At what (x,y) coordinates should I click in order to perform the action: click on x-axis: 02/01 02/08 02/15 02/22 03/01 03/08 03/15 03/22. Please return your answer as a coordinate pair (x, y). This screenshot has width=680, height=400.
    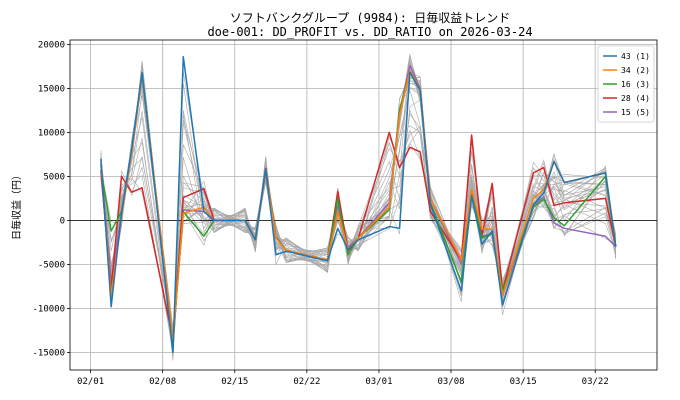
    Looking at the image, I should click on (343, 378).